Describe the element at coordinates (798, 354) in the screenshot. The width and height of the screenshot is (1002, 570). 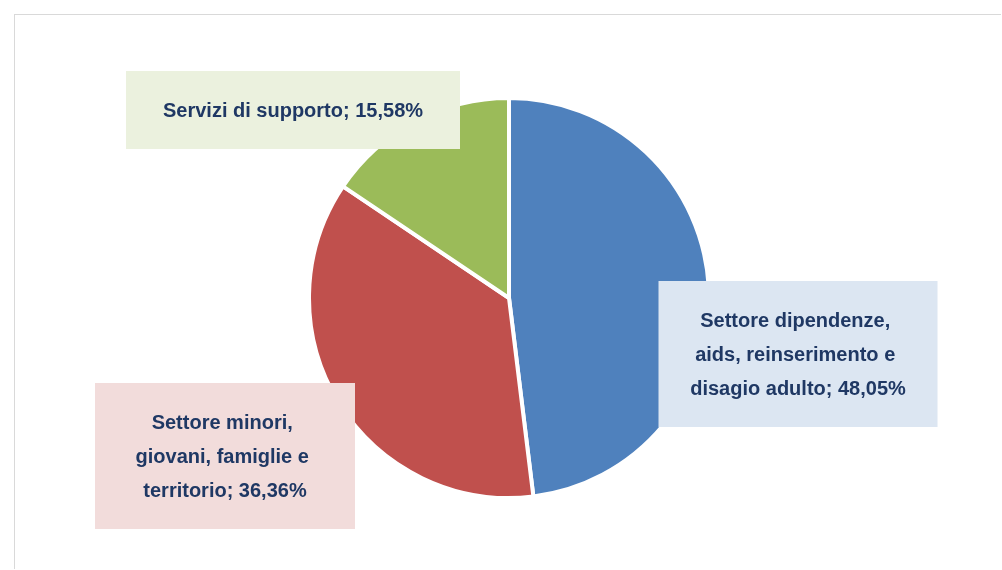
I see `slice-label: Settore dipendenze, aids, reinserimento e disagio adulto; 48,05%` at that location.